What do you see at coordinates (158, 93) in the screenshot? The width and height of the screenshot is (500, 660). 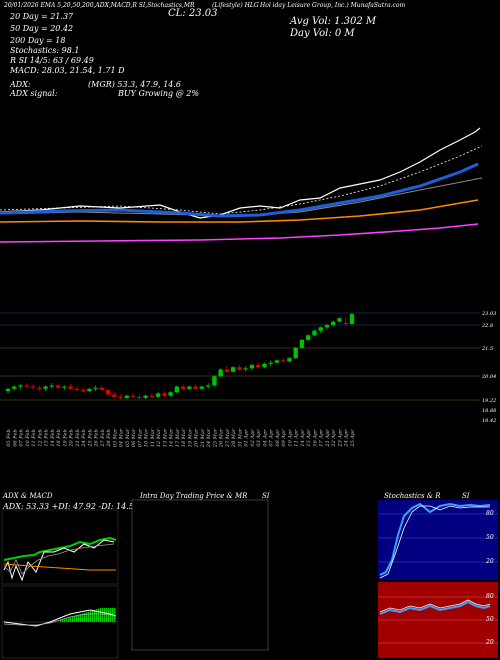 I see `adx-signal-value: BUY Growing @ 2%` at bounding box center [158, 93].